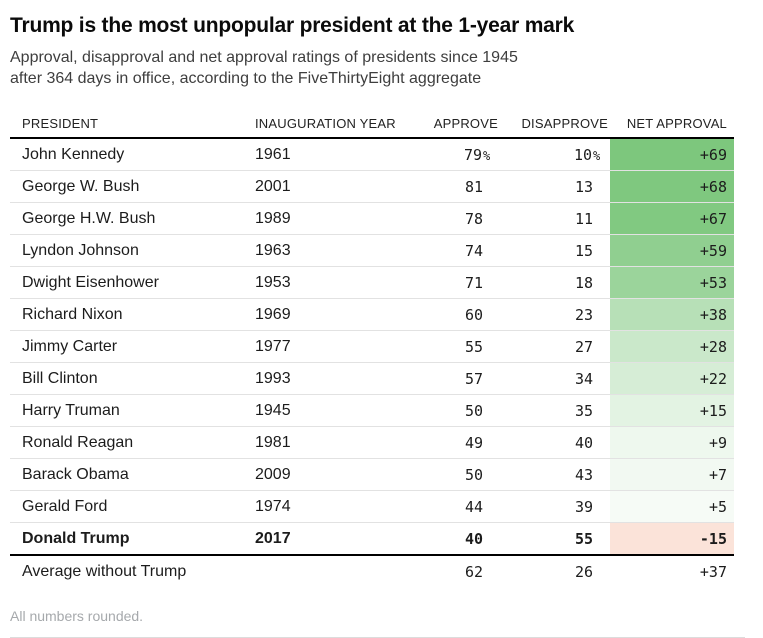  Describe the element at coordinates (132, 186) in the screenshot. I see `cell-president: George W. Bush` at that location.